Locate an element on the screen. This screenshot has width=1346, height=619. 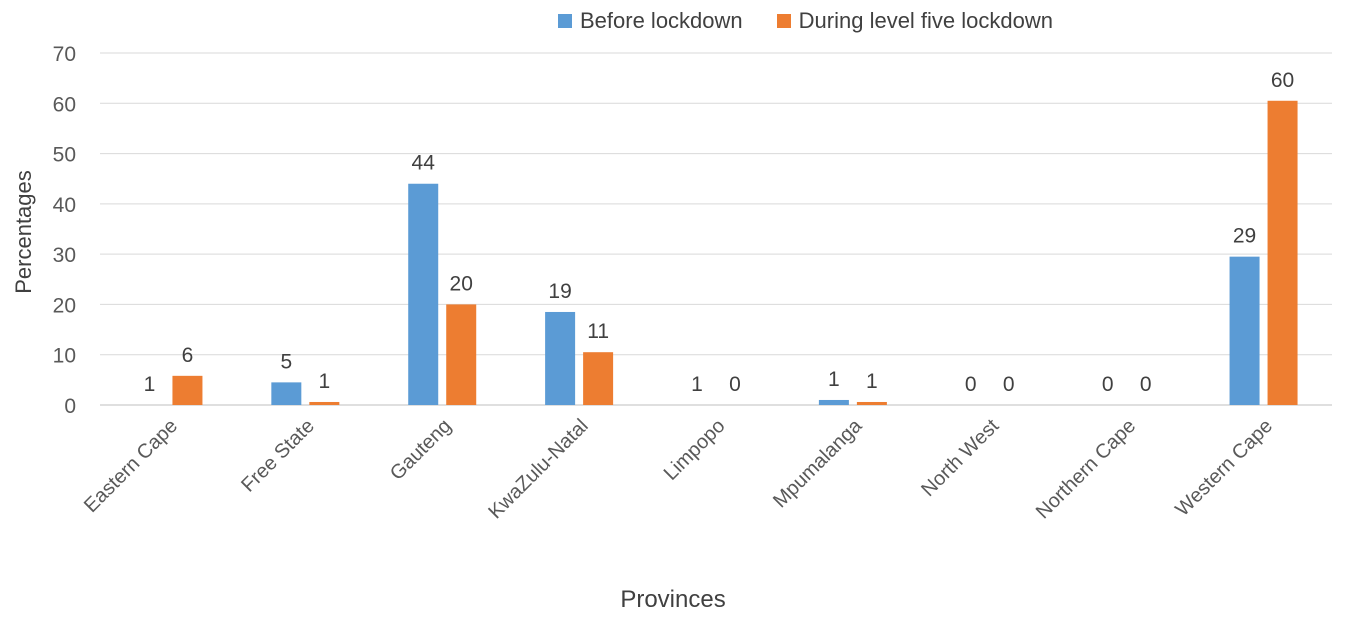
x-axis-title: Provinces is located at coordinates (673, 599).